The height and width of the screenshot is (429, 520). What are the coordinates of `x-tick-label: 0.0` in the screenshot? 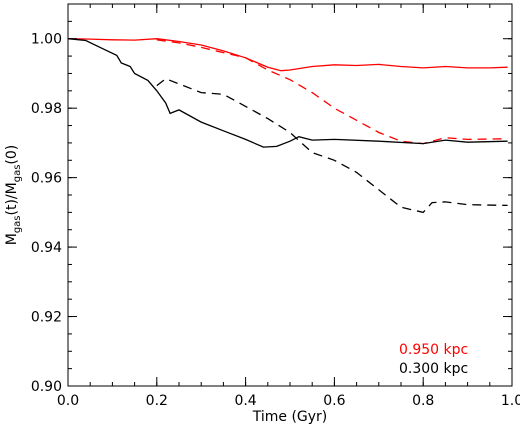 It's located at (68, 401).